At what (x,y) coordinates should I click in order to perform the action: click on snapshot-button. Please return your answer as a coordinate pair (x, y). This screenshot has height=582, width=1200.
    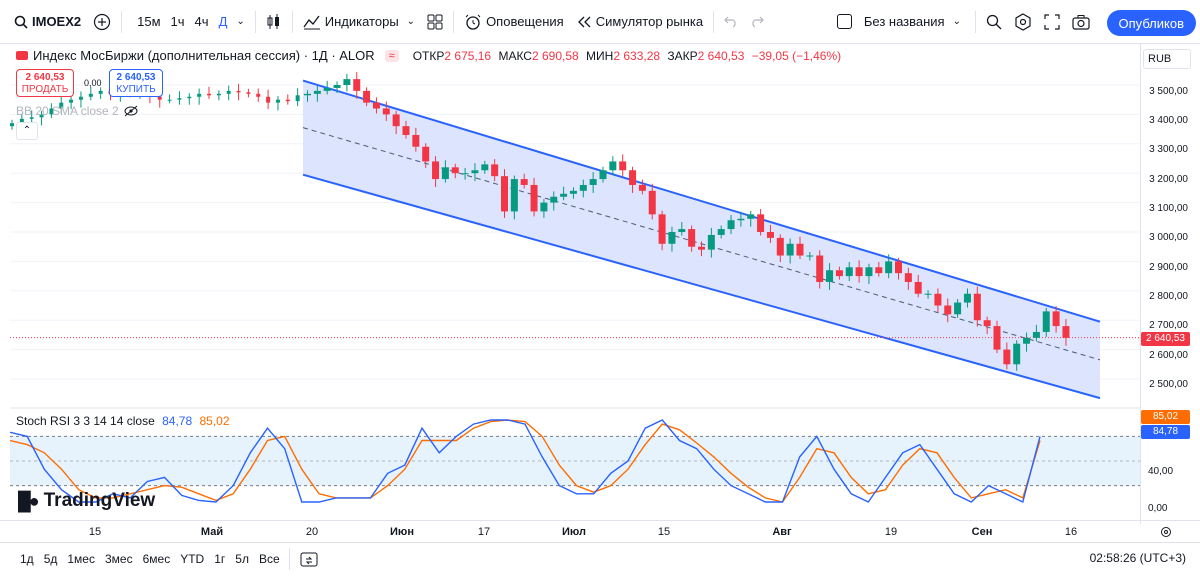
    Looking at the image, I should click on (1081, 22).